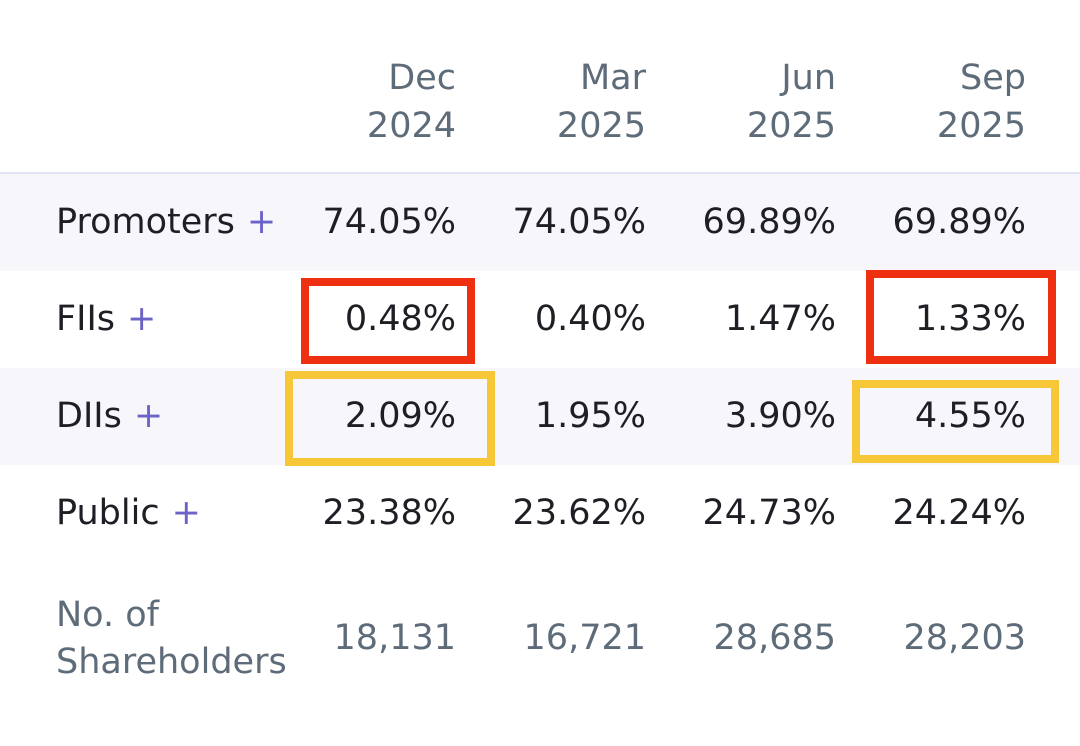  Describe the element at coordinates (964, 638) in the screenshot. I see `table-cell: 28,203` at that location.